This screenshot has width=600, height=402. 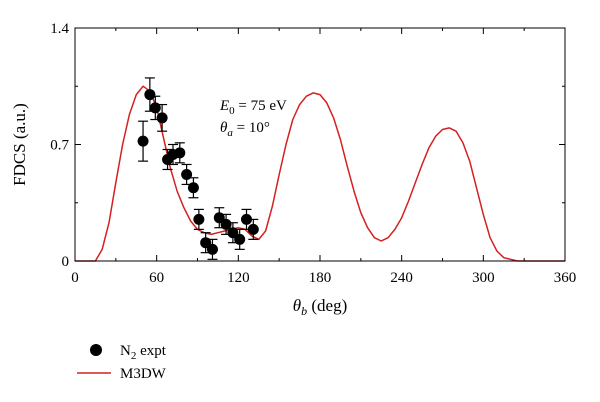 What do you see at coordinates (96, 350) in the screenshot?
I see `legend-marker` at bounding box center [96, 350].